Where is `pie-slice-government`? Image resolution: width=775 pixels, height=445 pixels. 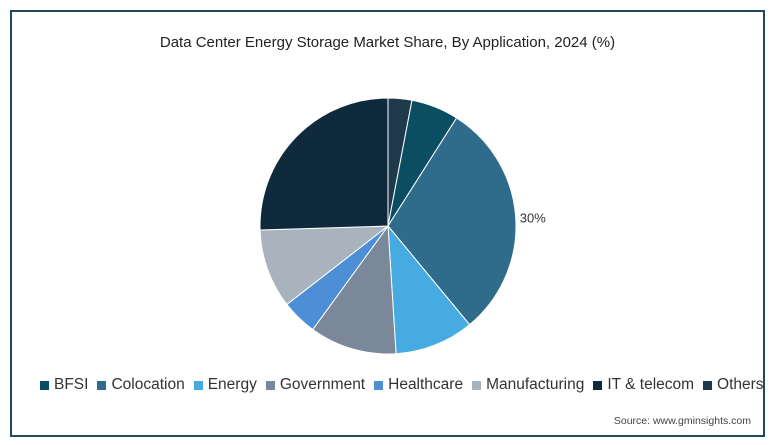 pie-slice-government is located at coordinates (354, 289).